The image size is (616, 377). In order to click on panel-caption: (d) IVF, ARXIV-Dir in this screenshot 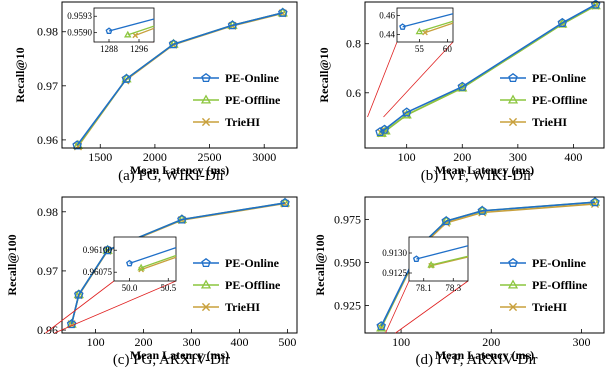, I will do `click(477, 360)`.